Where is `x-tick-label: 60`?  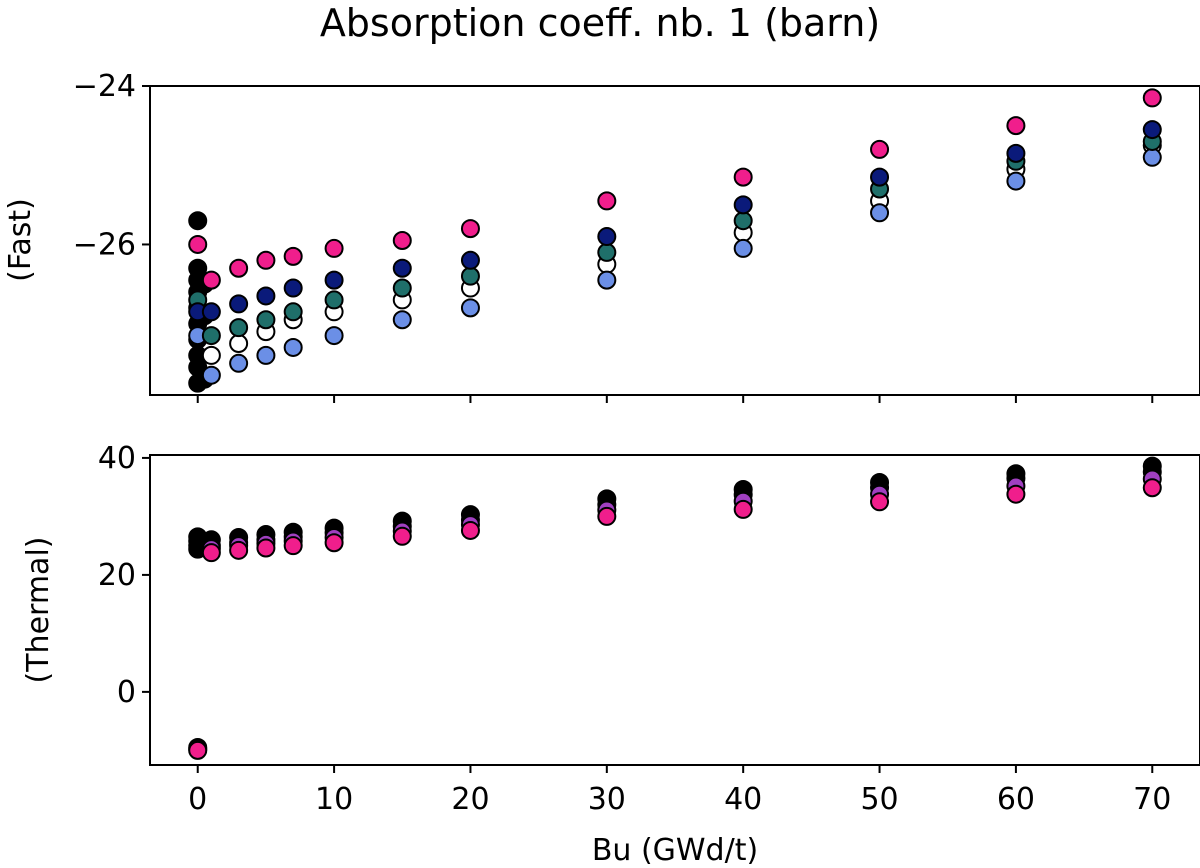 x-tick-label: 60 is located at coordinates (1016, 799).